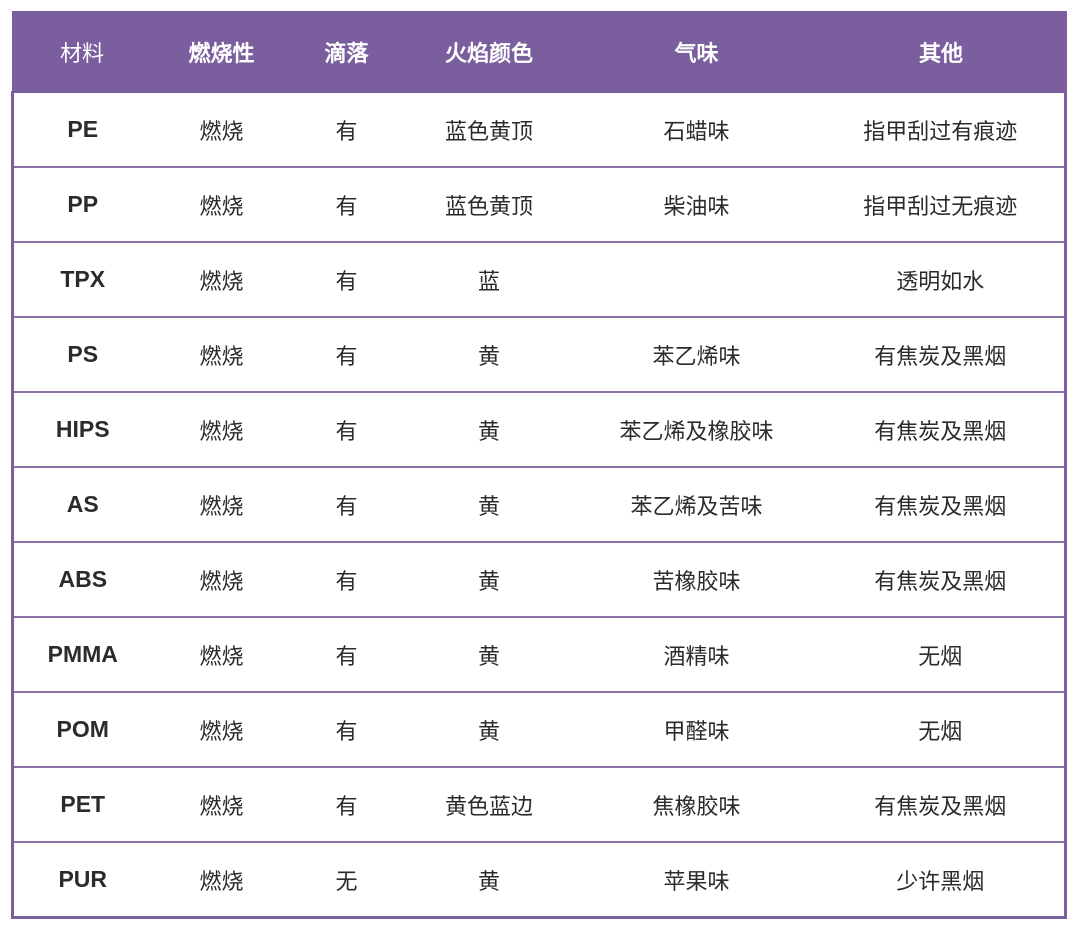 The width and height of the screenshot is (1080, 936). I want to click on cell-odor: 柴油味, so click(696, 204).